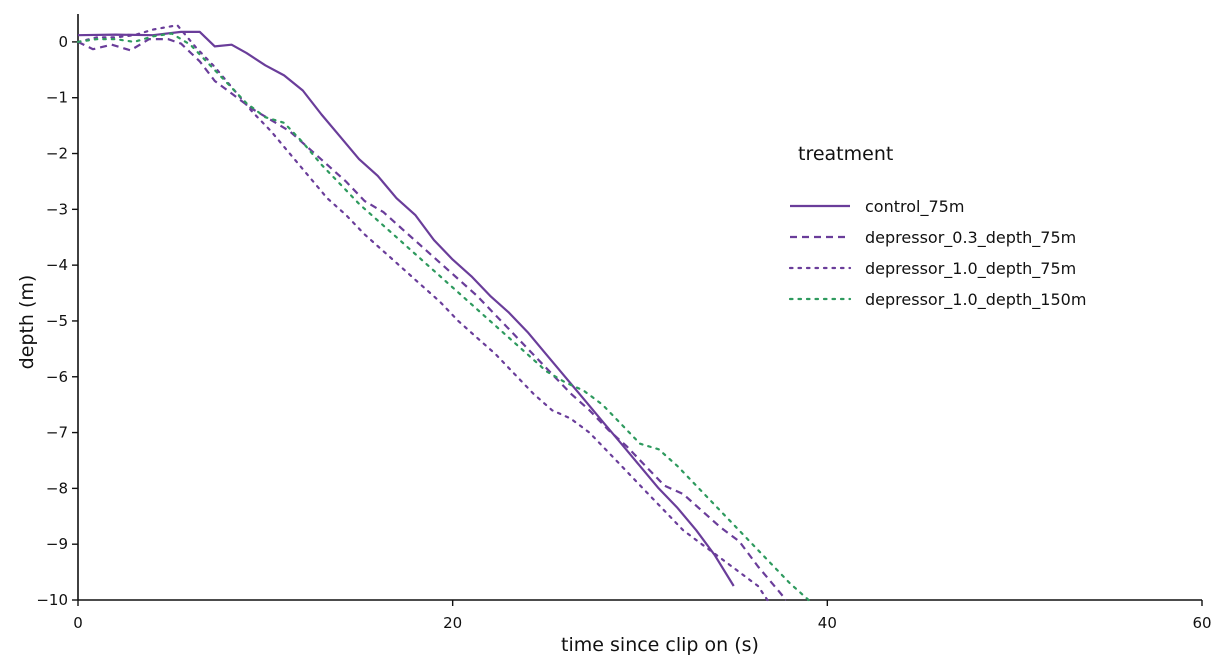  What do you see at coordinates (57, 488) in the screenshot?
I see `y-tick-label: −8` at bounding box center [57, 488].